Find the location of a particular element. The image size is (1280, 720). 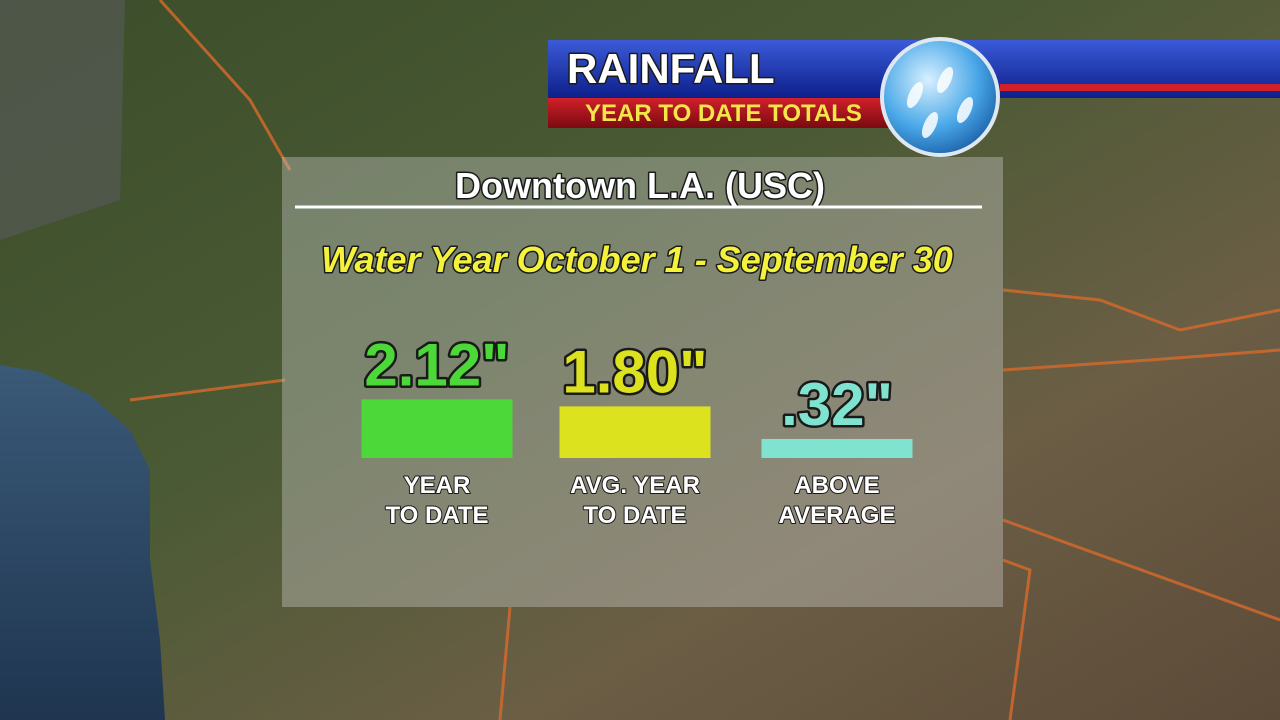

chart-subtitle: Water Year October 1 - September 30 is located at coordinates (637, 259).